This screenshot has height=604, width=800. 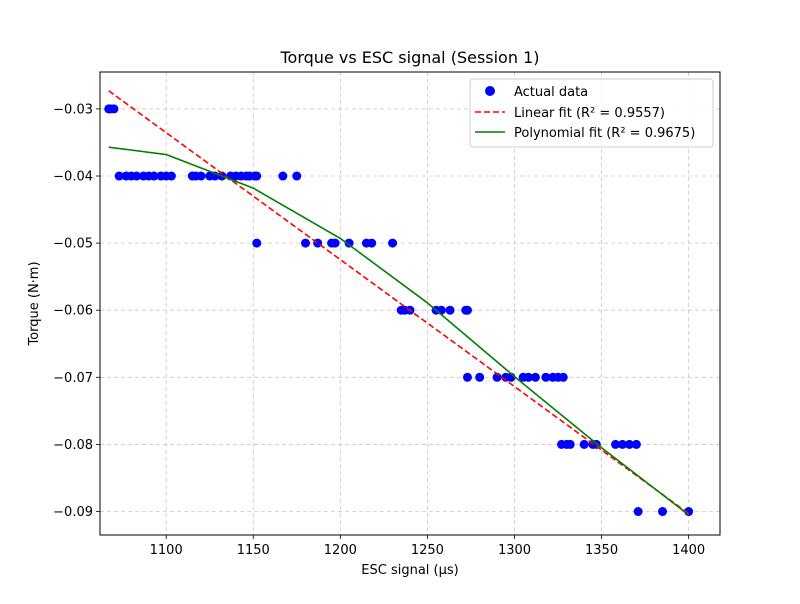 I want to click on x-tick-label: 1400, so click(x=688, y=550).